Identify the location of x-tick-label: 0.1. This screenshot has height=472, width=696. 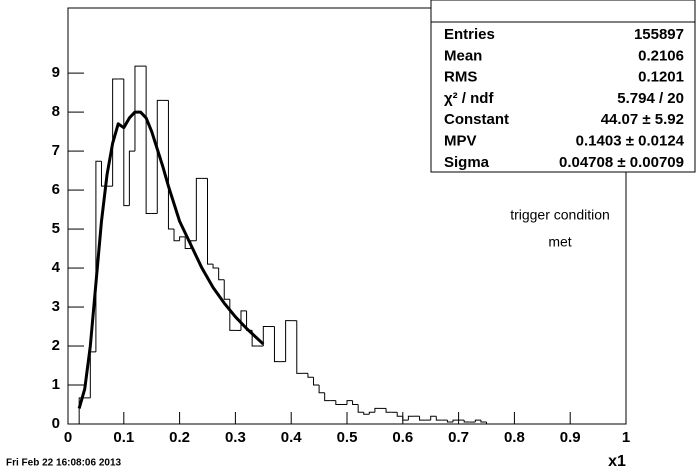
(123, 437).